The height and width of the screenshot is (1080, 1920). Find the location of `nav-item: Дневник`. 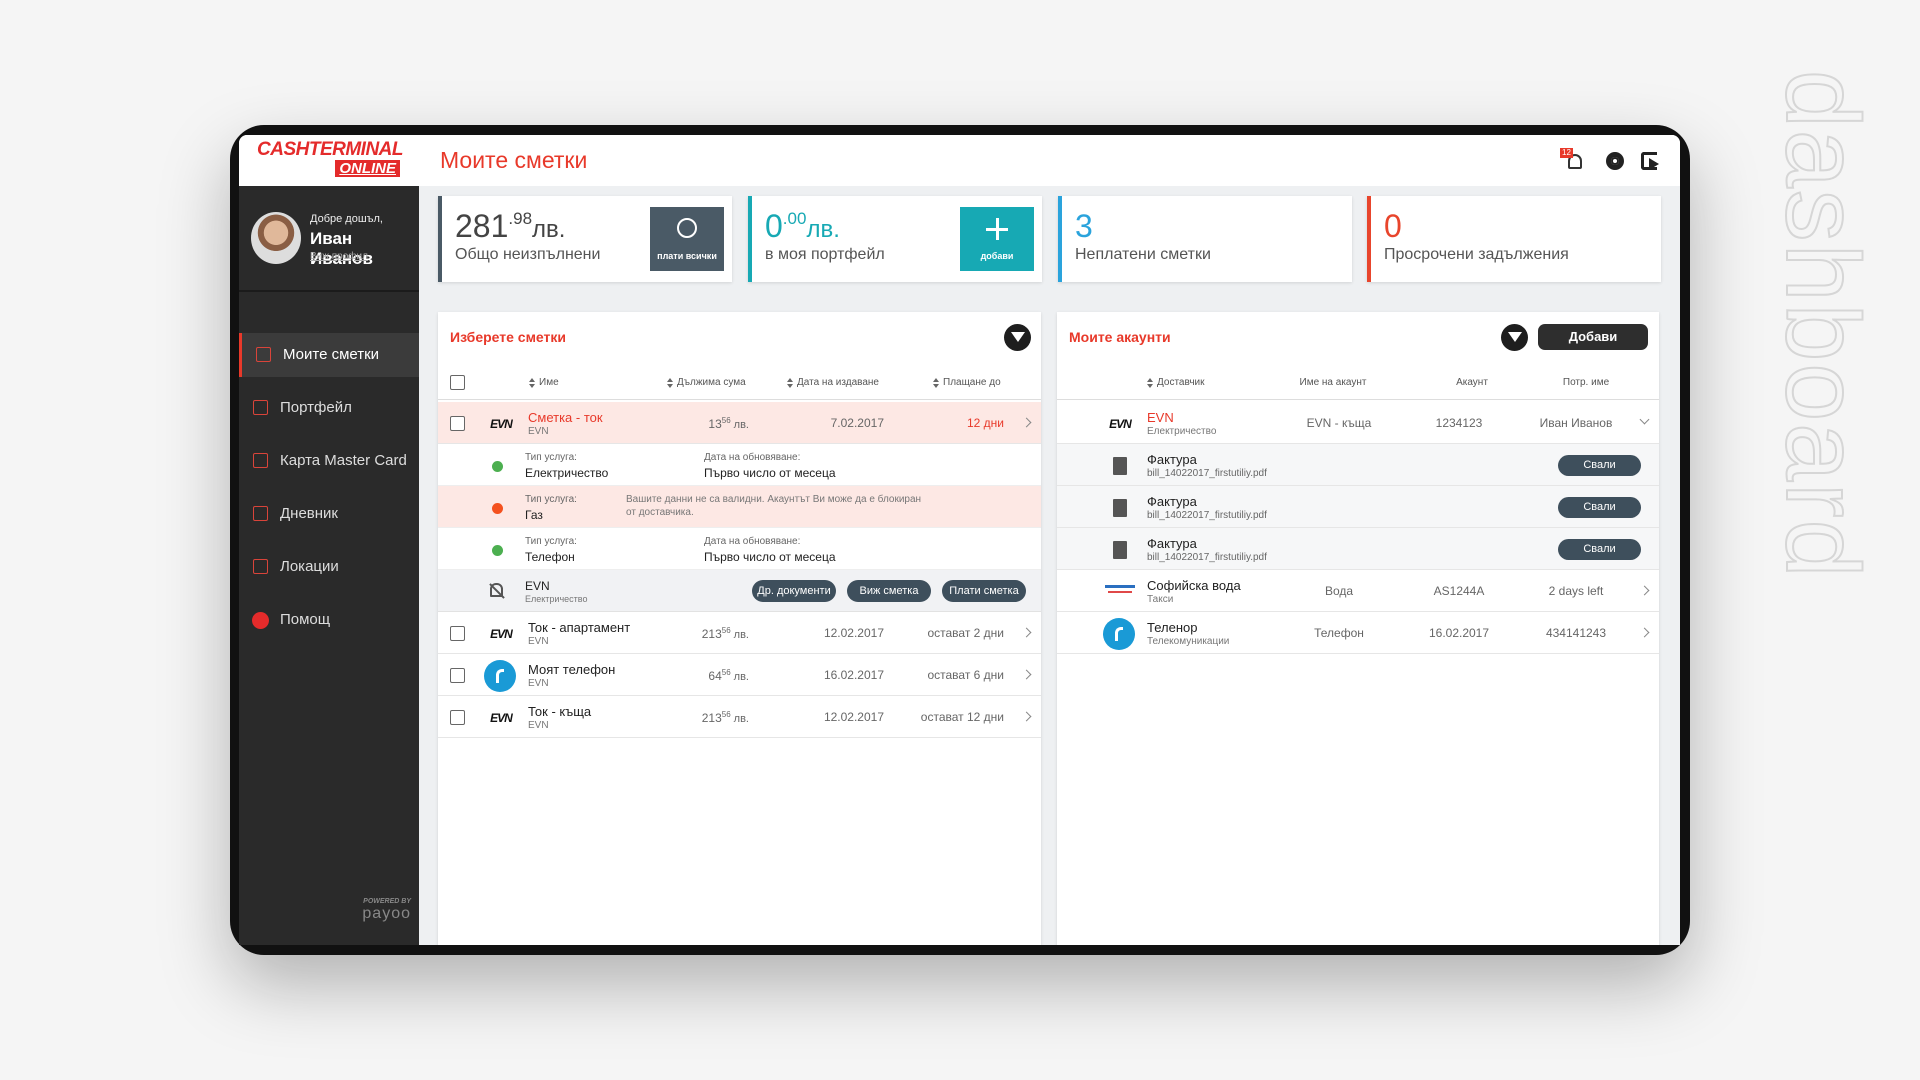

nav-item: Дневник is located at coordinates (329, 514).